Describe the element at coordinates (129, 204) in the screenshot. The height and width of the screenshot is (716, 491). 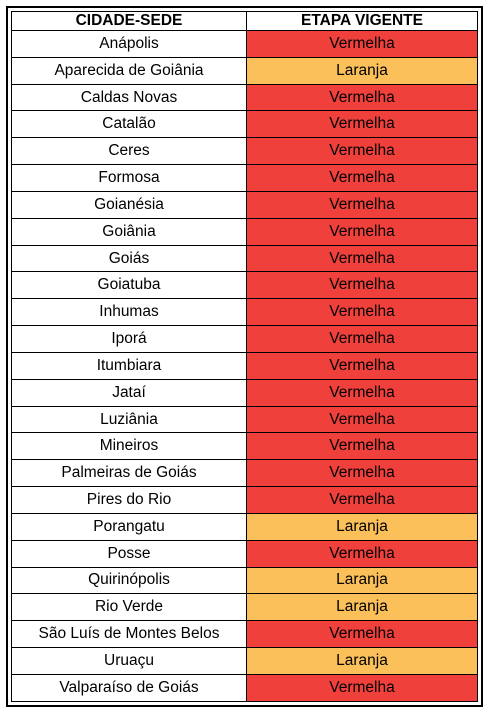
I see `city-cell: Goianésia` at that location.